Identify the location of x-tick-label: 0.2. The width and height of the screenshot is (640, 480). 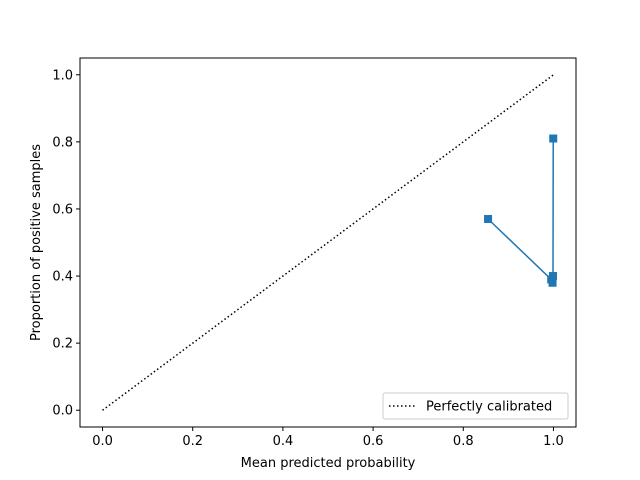
(192, 441).